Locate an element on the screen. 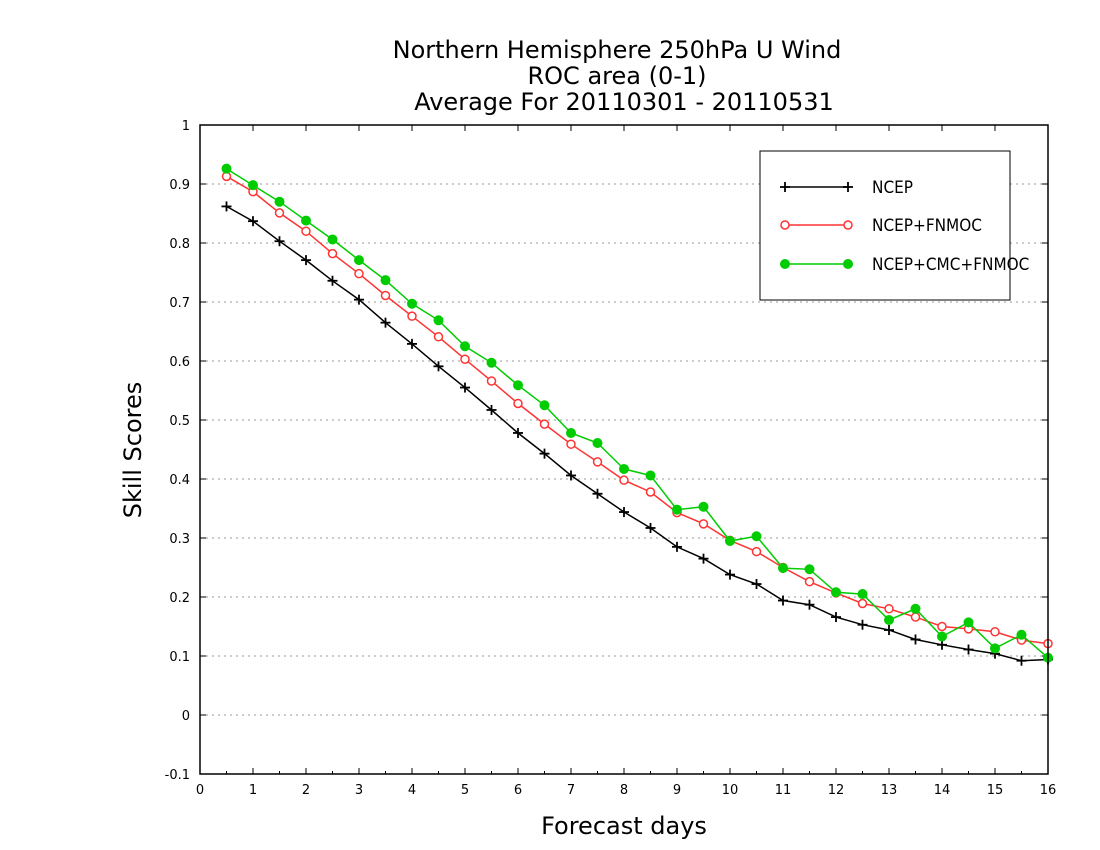  x-tick-label: 13 is located at coordinates (889, 790).